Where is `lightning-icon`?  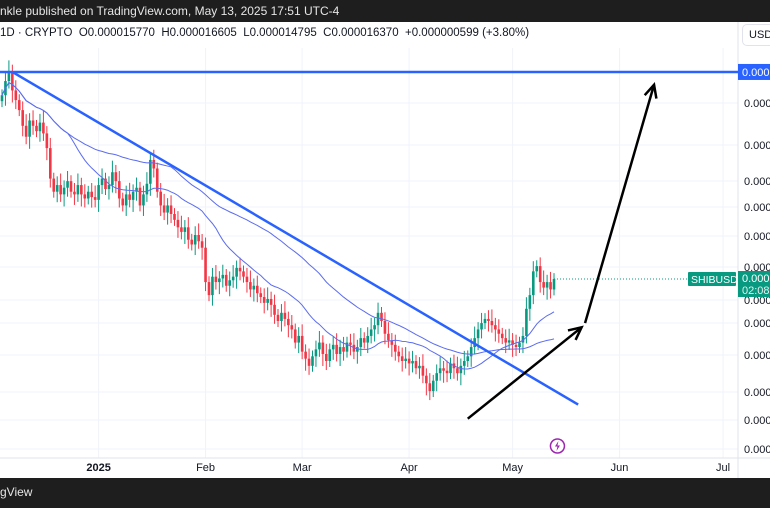 lightning-icon is located at coordinates (557, 446).